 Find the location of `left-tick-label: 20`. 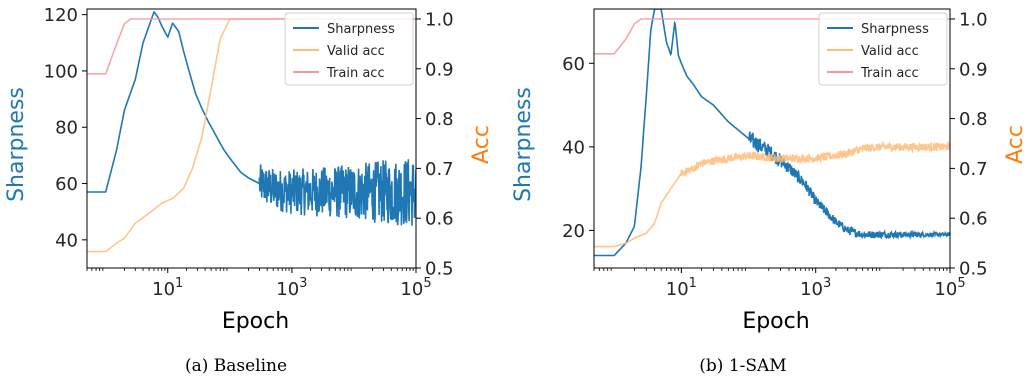

left-tick-label: 20 is located at coordinates (573, 231).